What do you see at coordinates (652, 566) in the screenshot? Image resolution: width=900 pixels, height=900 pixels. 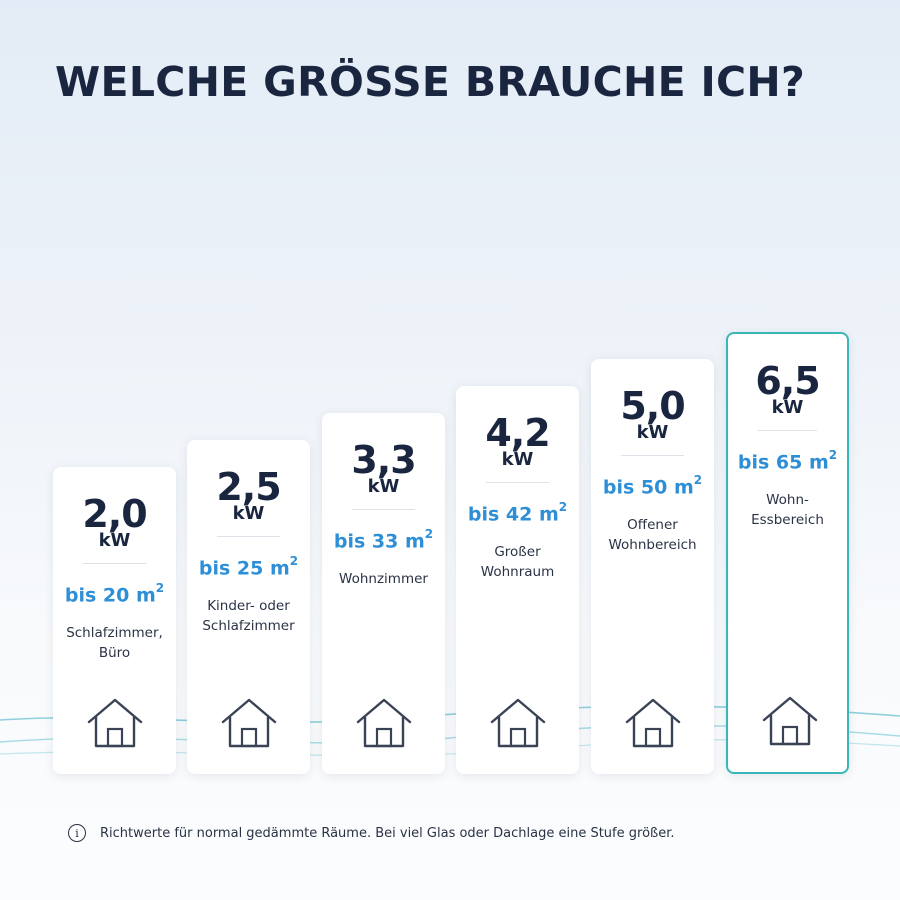 I see `size-card-5-0: 5,0 kW bis 50 m2 Offener Wohnbereich` at bounding box center [652, 566].